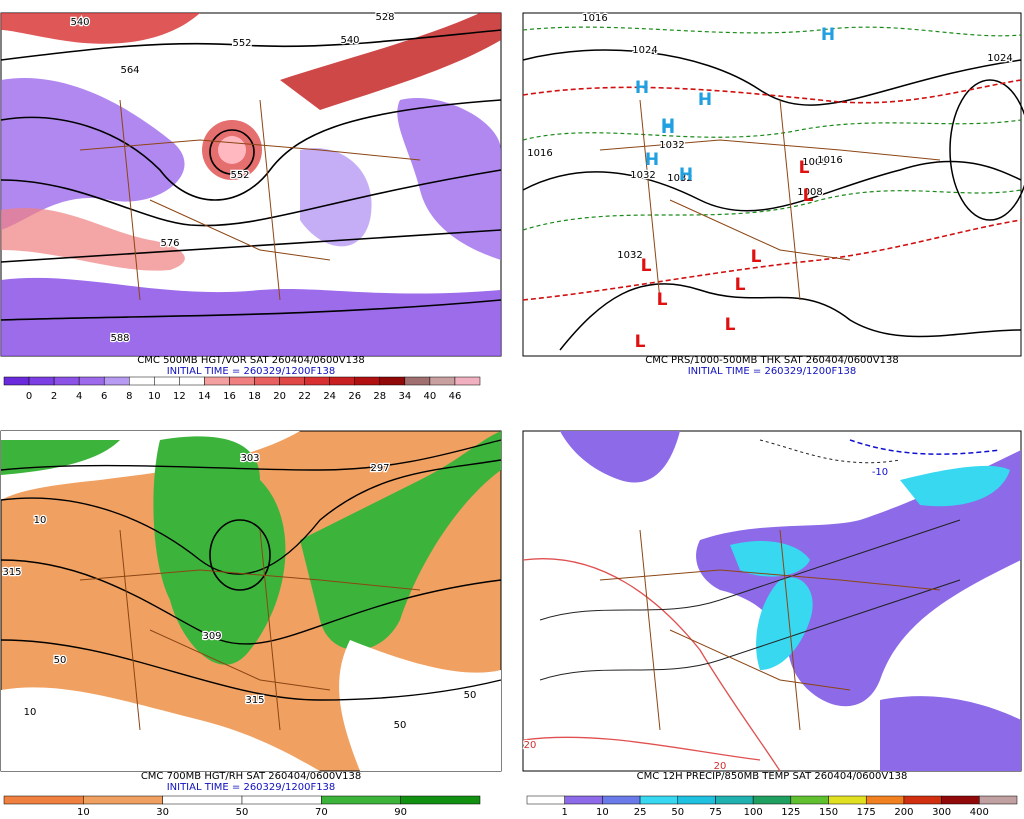  What do you see at coordinates (384, 17) in the screenshot?
I see `contour-label: 528` at bounding box center [384, 17].